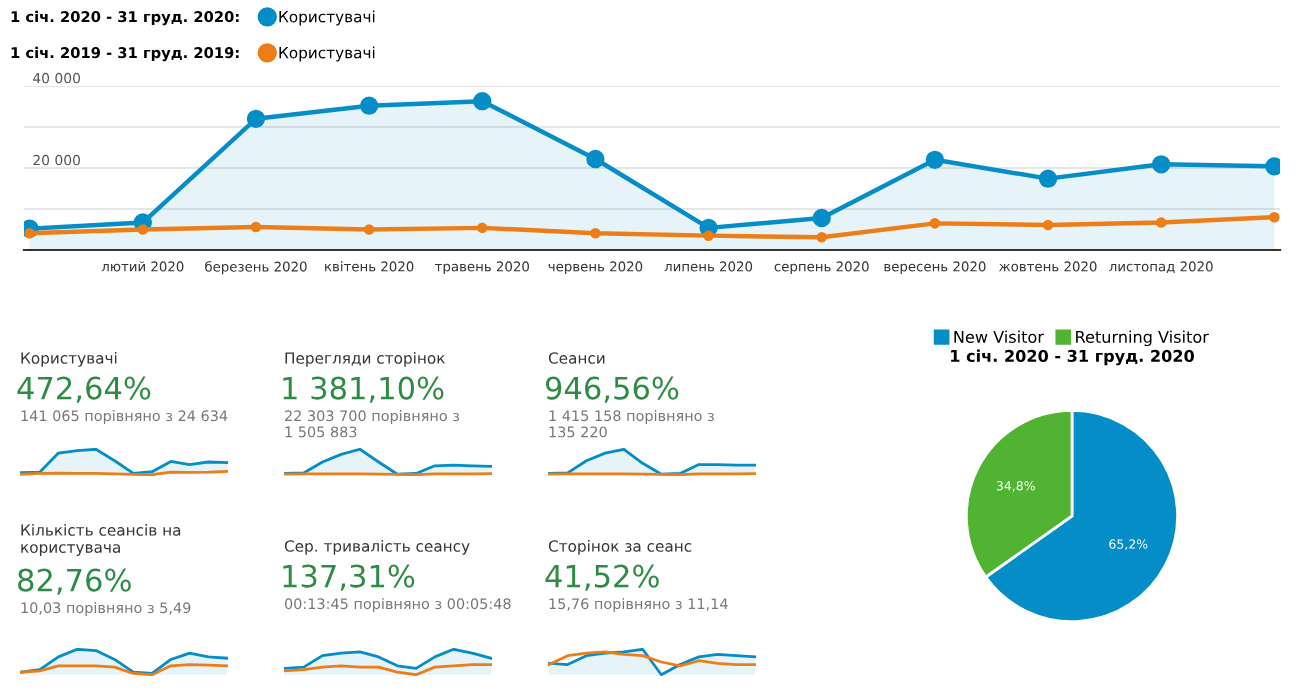  I want to click on chart-subtitle: 41,52%, so click(602, 577).